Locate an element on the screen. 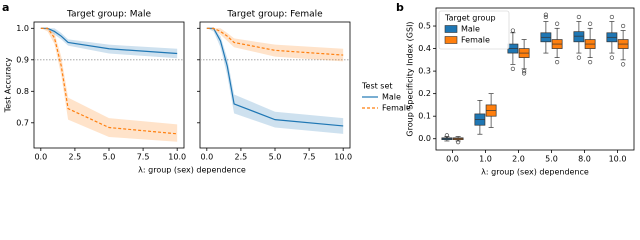  x-tick-label: 2.0 is located at coordinates (518, 159).